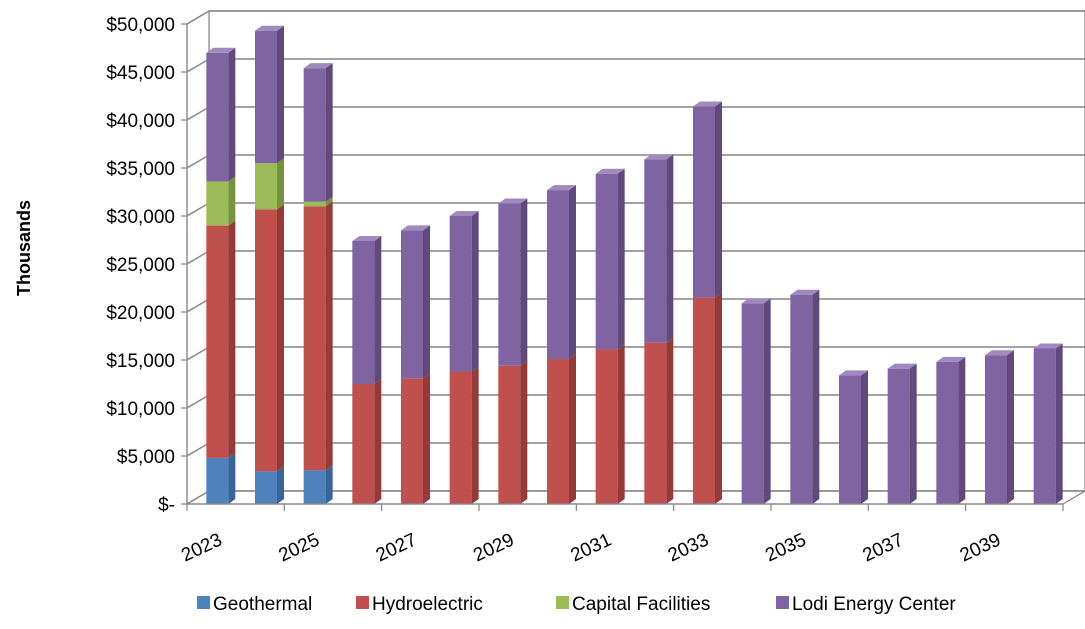 Image resolution: width=1085 pixels, height=629 pixels. I want to click on y-tick-label: $45,000, so click(140, 73).